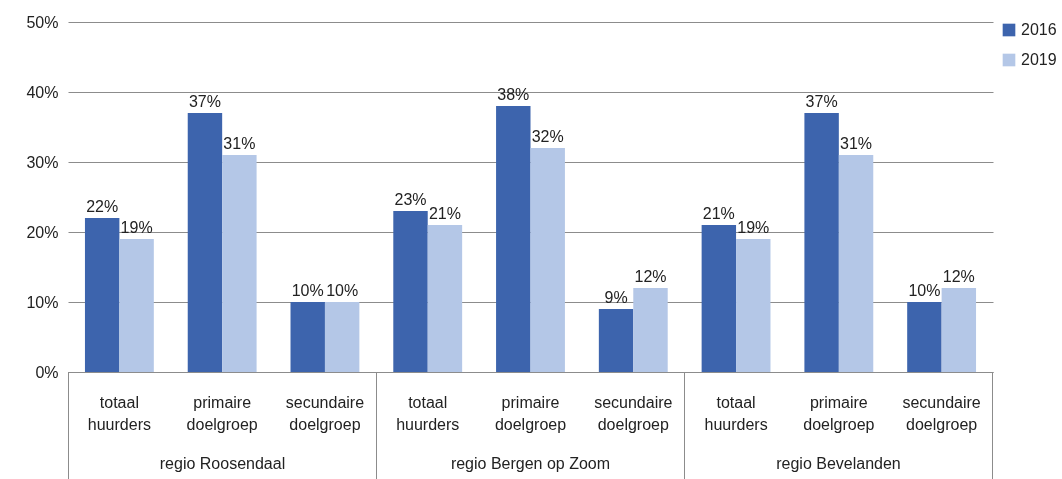 The height and width of the screenshot is (479, 1062). Describe the element at coordinates (42, 162) in the screenshot. I see `y-tick-label: 30%` at that location.